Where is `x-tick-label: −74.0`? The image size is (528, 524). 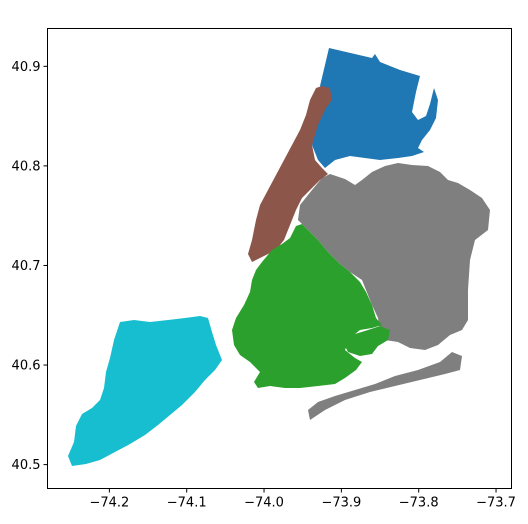
x-tick-label: −74.0 is located at coordinates (264, 503).